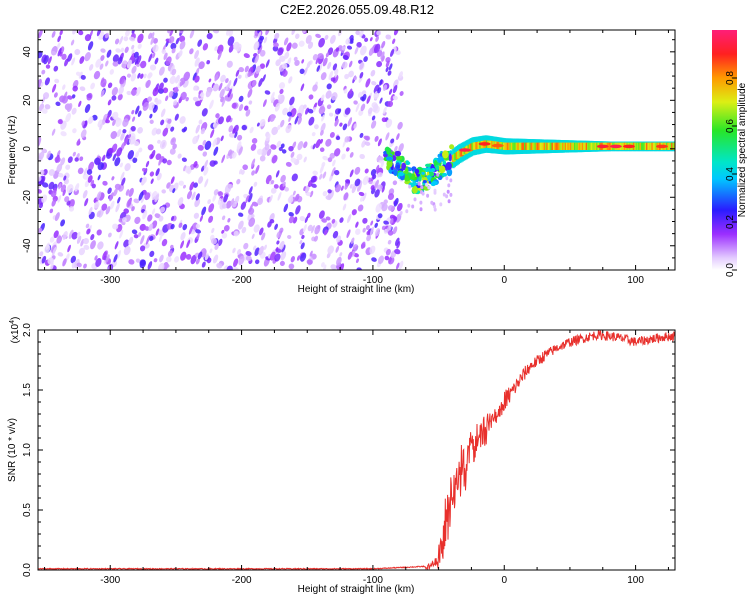 The height and width of the screenshot is (605, 750). What do you see at coordinates (110, 280) in the screenshot?
I see `x-tick-label: -300` at bounding box center [110, 280].